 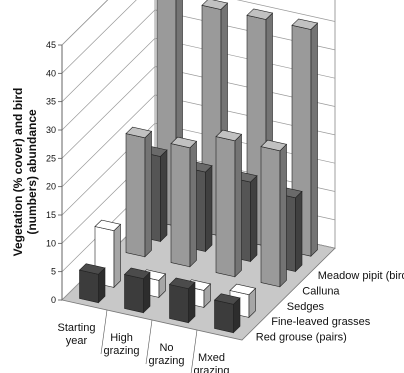 I want to click on category-label: Starting year, so click(x=77, y=334).